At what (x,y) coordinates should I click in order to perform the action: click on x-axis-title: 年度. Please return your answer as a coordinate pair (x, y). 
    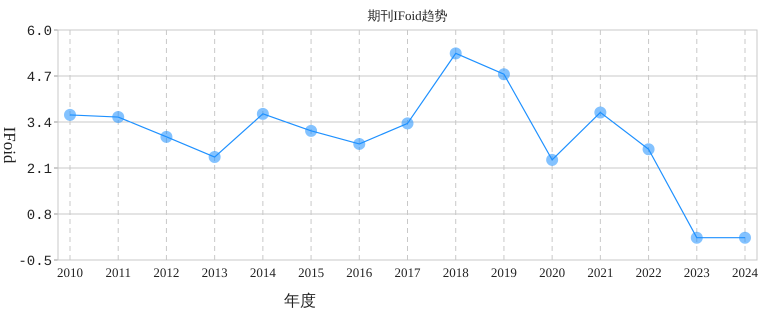
    Looking at the image, I should click on (300, 301).